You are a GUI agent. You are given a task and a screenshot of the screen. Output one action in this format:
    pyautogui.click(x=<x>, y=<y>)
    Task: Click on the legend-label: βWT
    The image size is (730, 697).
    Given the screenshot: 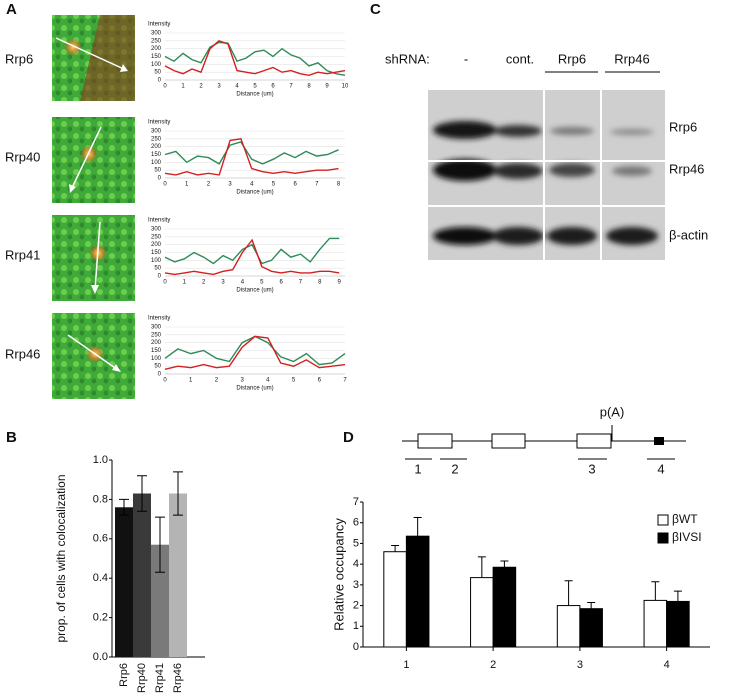 What is the action you would take?
    pyautogui.click(x=685, y=519)
    